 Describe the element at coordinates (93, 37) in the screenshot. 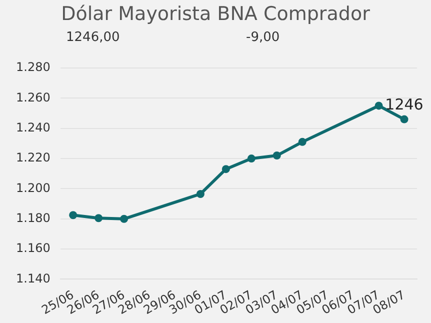

I see `text: 1246,00` at that location.